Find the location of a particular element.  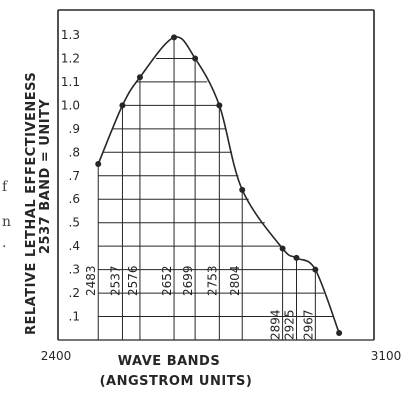

band-label: 2652 is located at coordinates (167, 280).